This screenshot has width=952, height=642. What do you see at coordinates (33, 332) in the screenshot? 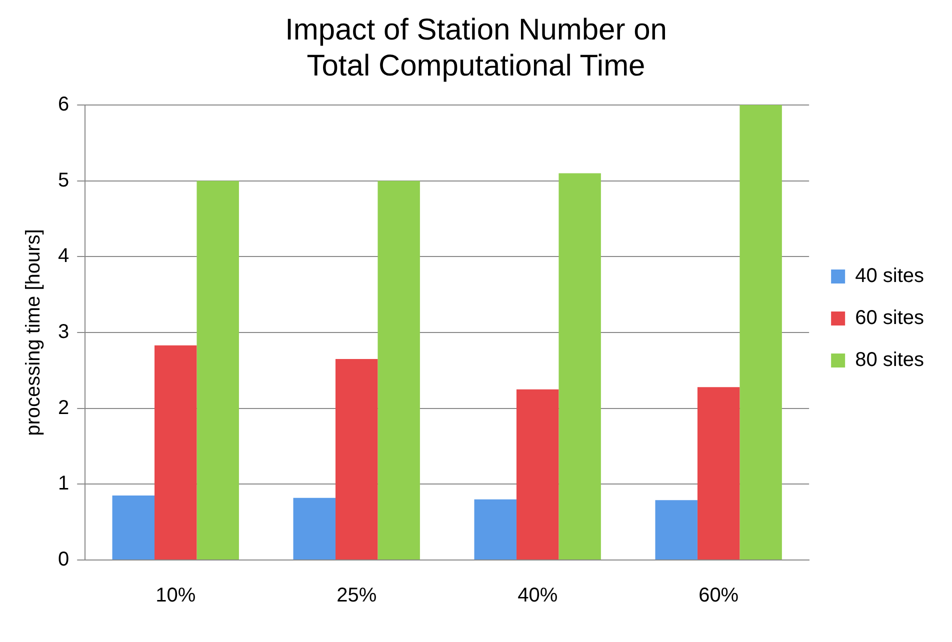
I see `y-axis-title: processing time [hours]` at bounding box center [33, 332].